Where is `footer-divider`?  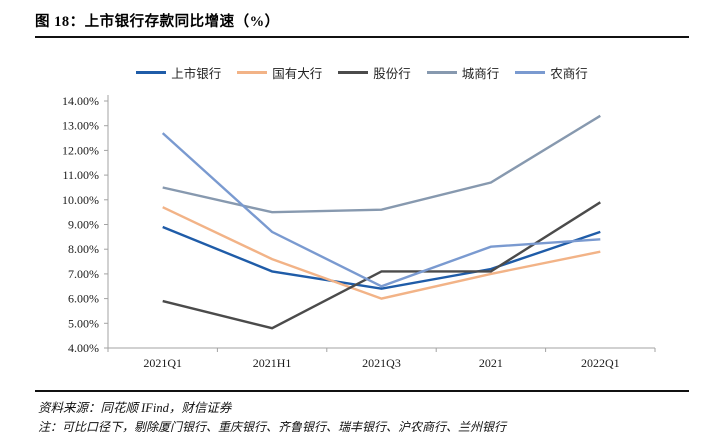
footer-divider is located at coordinates (362, 391).